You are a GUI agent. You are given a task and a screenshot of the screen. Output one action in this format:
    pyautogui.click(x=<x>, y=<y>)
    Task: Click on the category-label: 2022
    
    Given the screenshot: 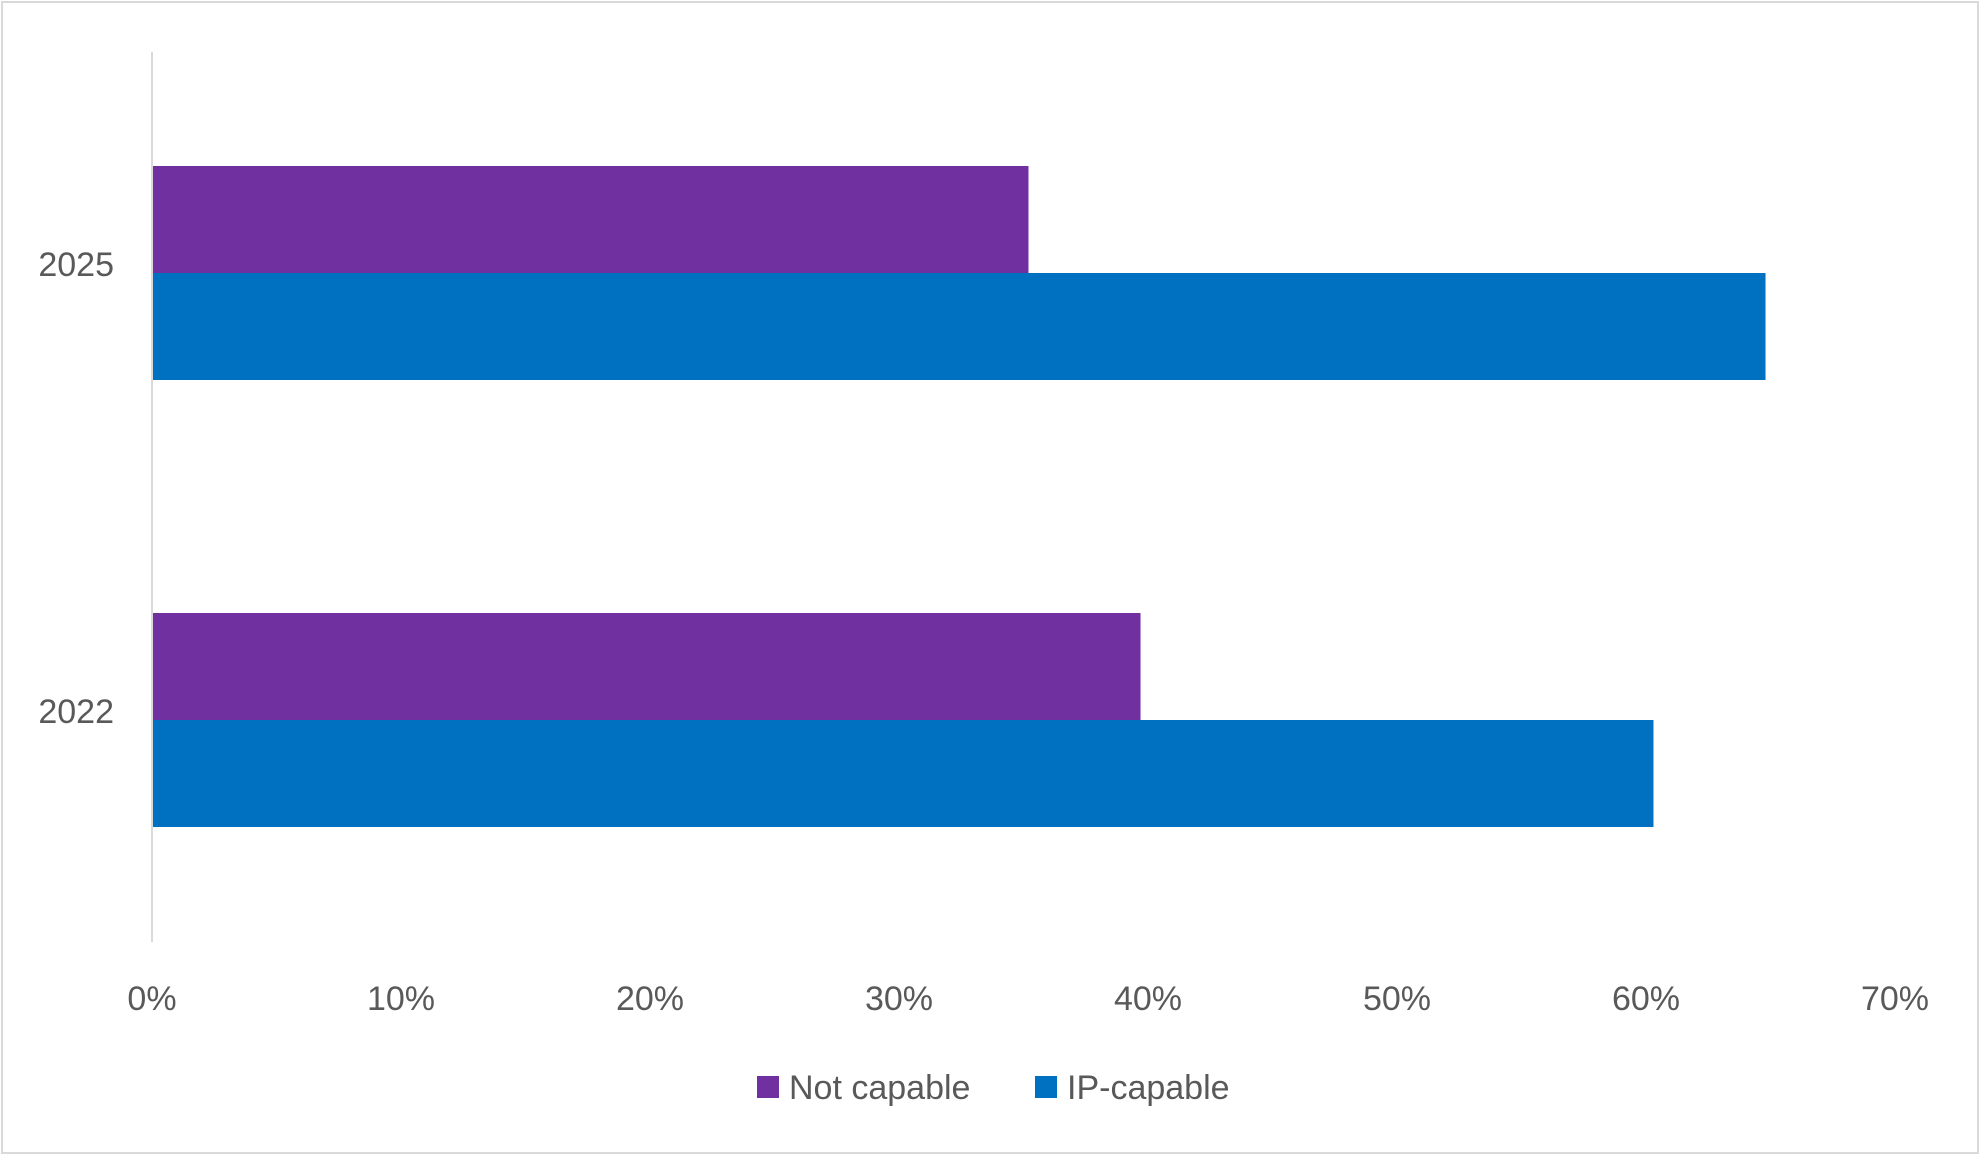 What is the action you would take?
    pyautogui.click(x=76, y=712)
    